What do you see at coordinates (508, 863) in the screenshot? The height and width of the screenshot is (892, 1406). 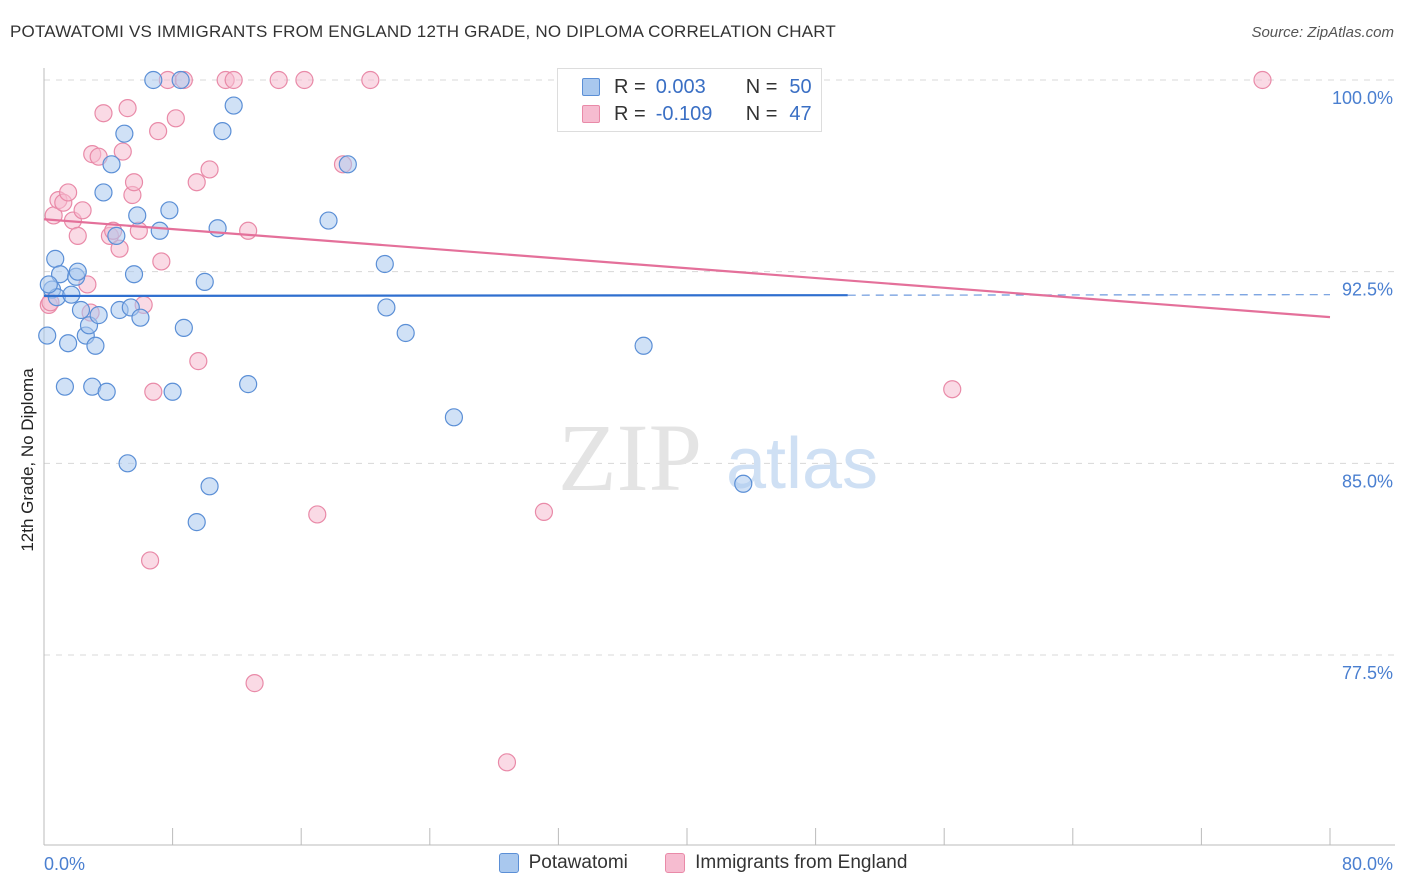 I see `legend-swatch-blue` at bounding box center [508, 863].